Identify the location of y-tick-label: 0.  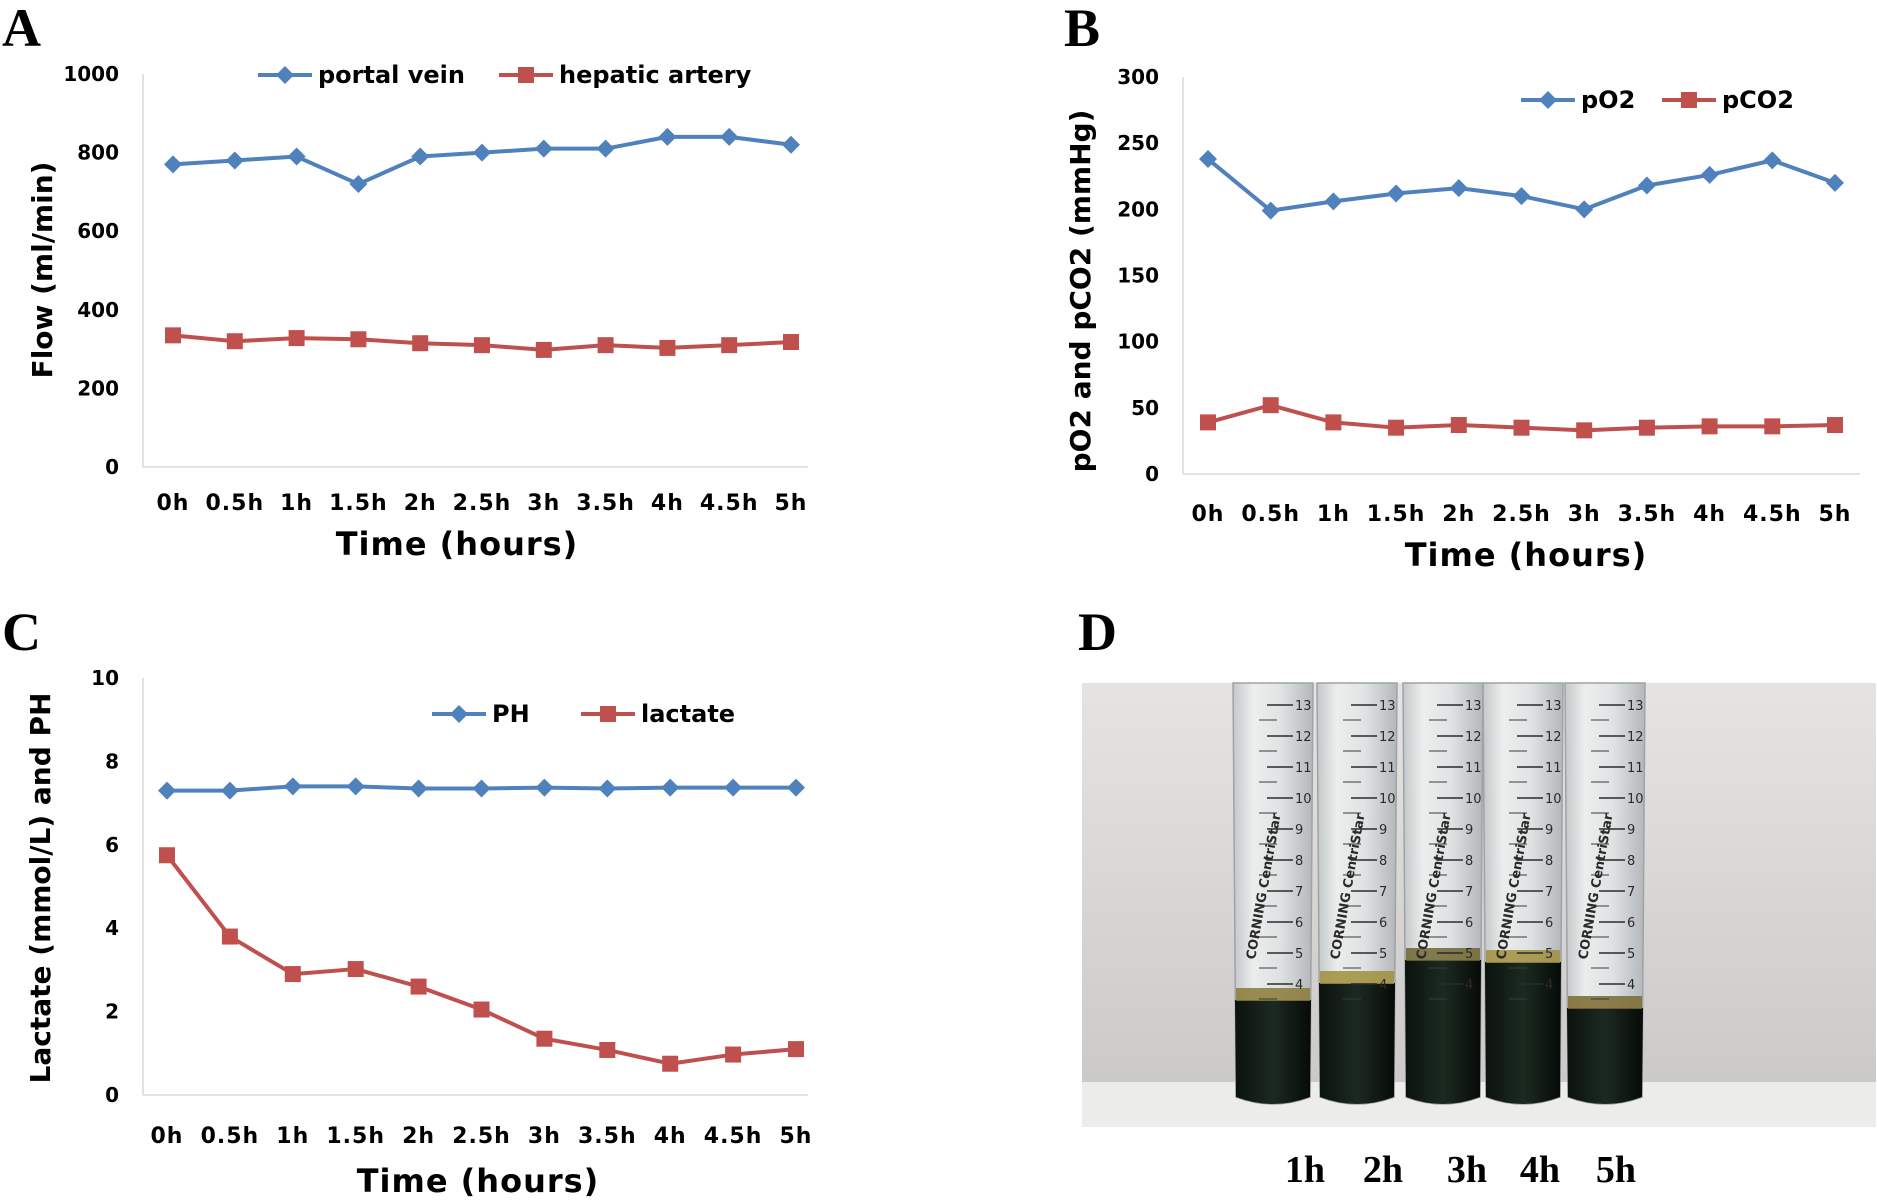
(1152, 474).